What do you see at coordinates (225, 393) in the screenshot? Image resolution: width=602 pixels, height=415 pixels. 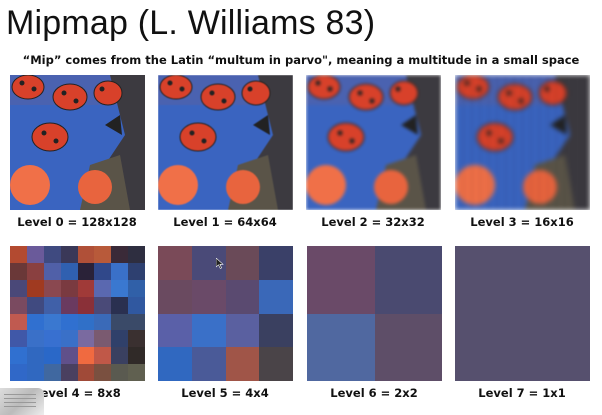 I see `level-5-label: Level 5 = 4x4` at bounding box center [225, 393].